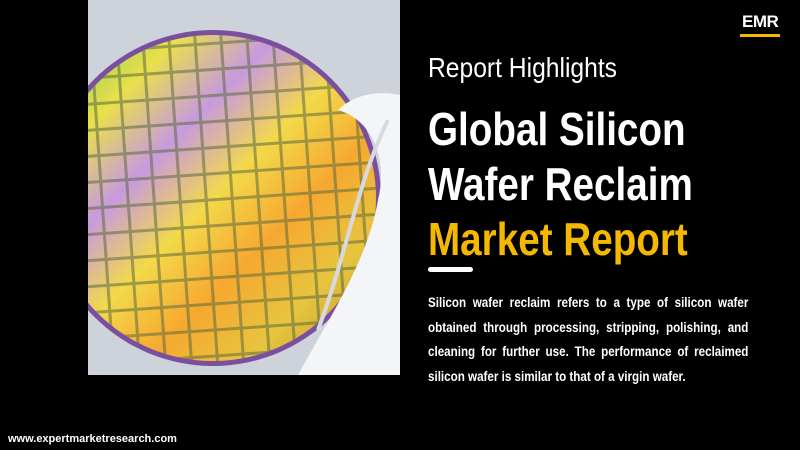 This screenshot has width=800, height=450. What do you see at coordinates (760, 35) in the screenshot?
I see `logo-accent` at bounding box center [760, 35].